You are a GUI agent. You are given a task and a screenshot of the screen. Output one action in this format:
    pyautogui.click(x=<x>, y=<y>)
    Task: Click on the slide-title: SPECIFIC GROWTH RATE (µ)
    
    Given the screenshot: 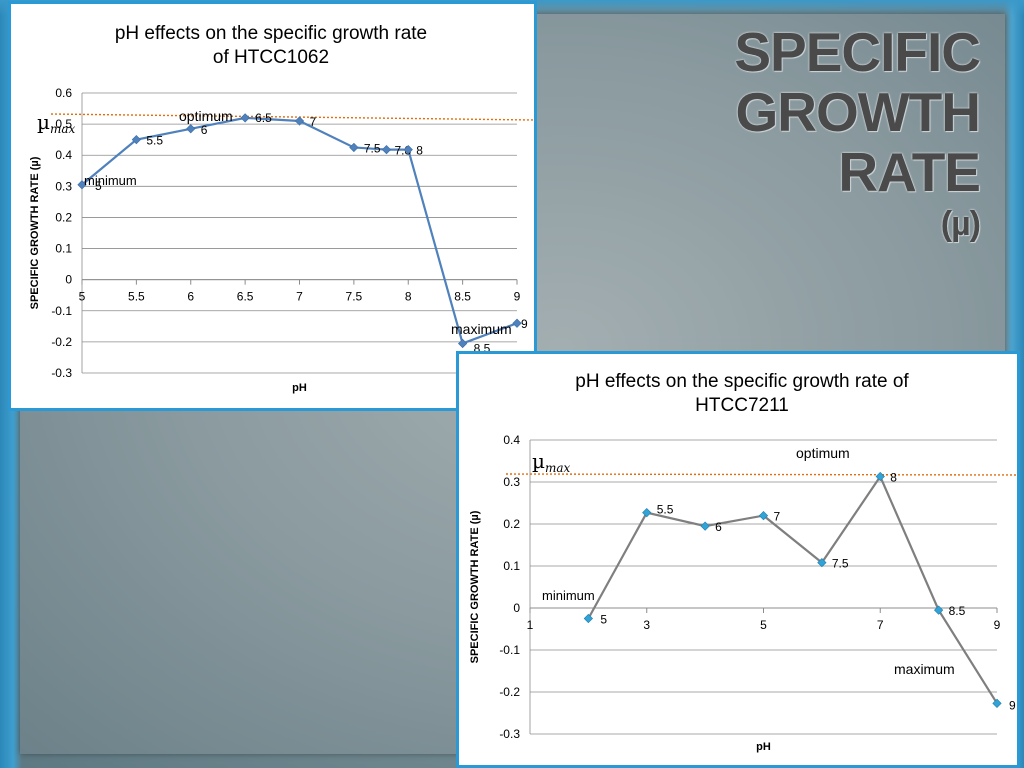 What is the action you would take?
    pyautogui.click(x=830, y=133)
    